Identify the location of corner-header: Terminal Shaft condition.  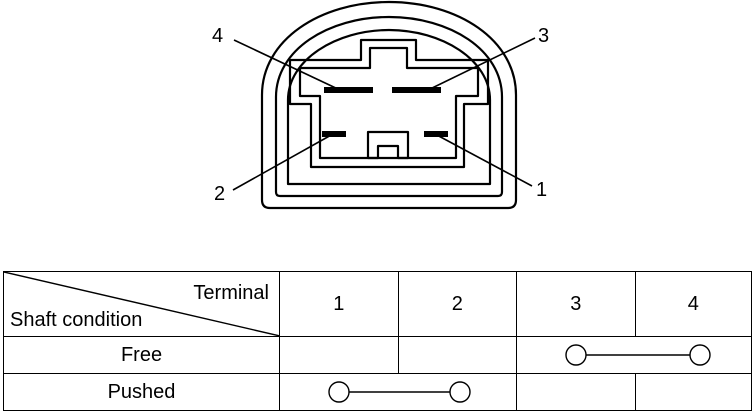
(142, 304).